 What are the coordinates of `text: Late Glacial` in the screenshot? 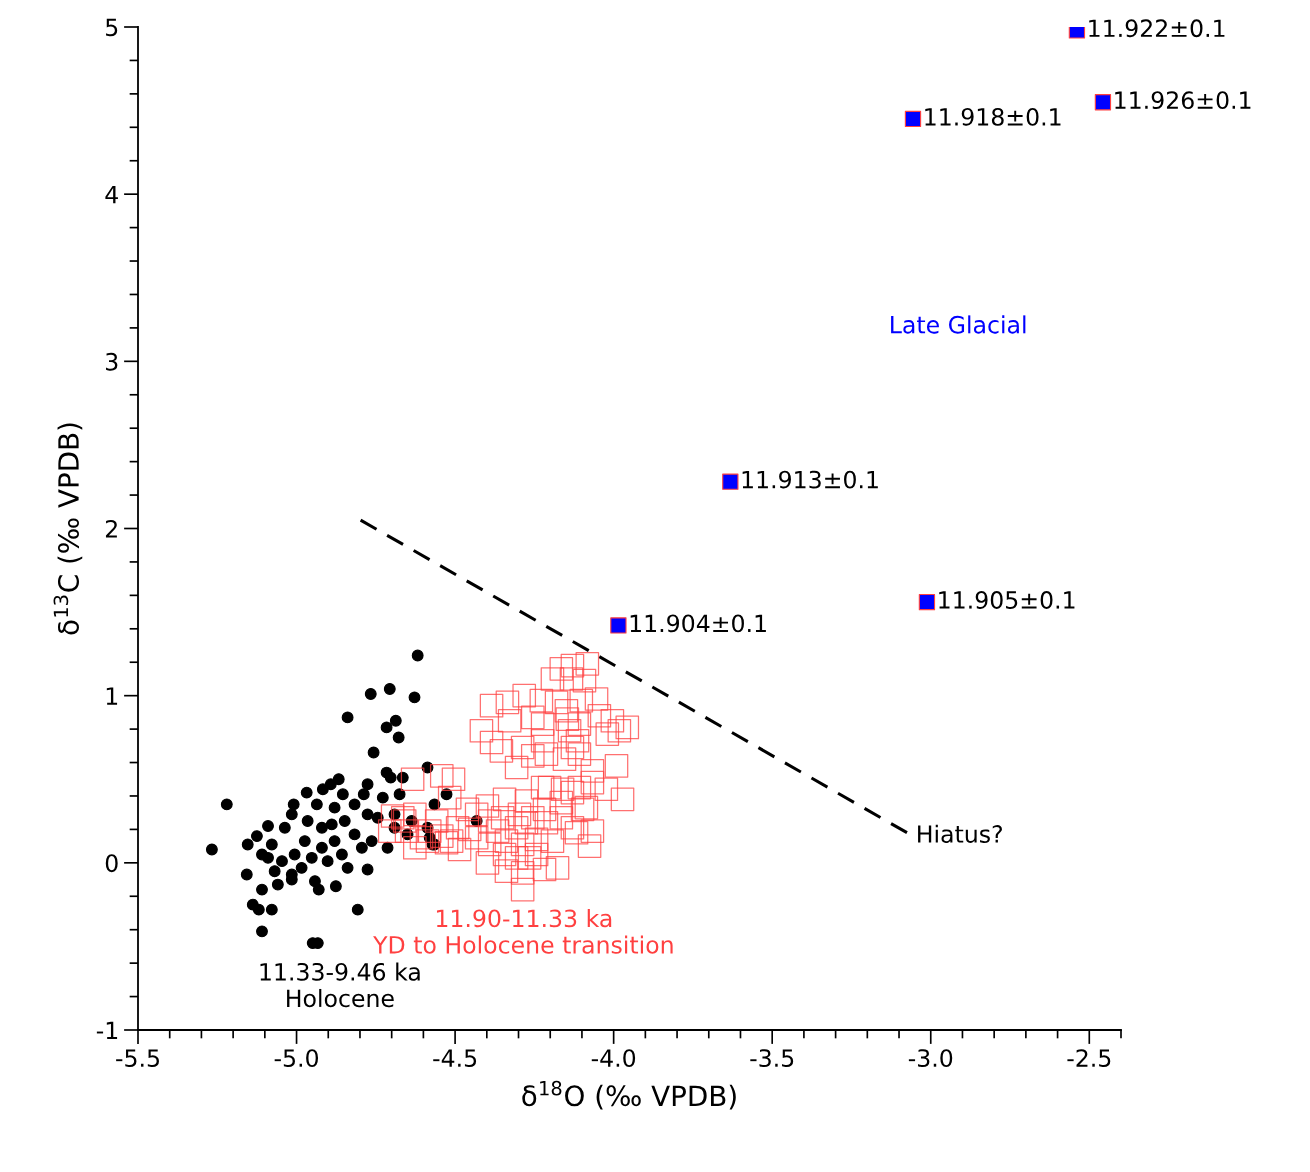 It's located at (958, 324).